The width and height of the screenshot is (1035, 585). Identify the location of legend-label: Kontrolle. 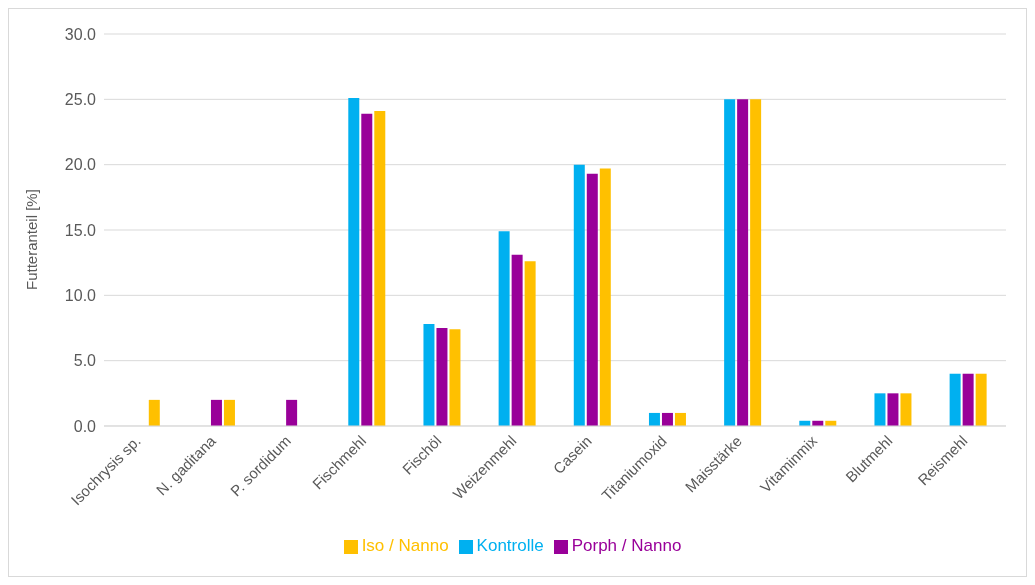
(510, 545).